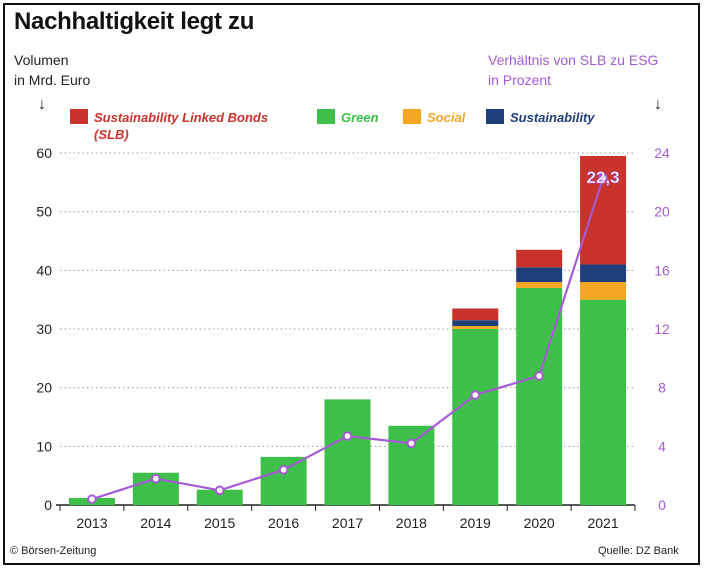 This screenshot has width=705, height=570. What do you see at coordinates (44, 153) in the screenshot?
I see `y-tick-label: 60` at bounding box center [44, 153].